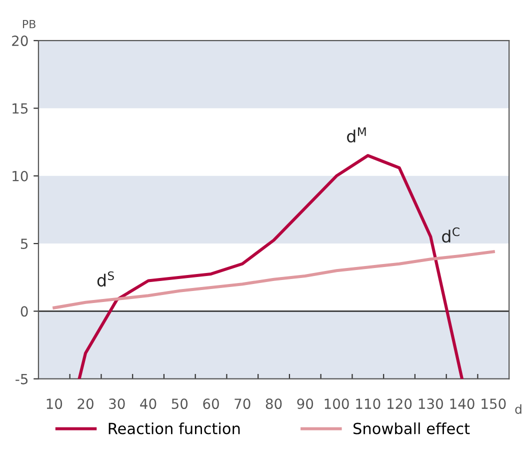 The width and height of the screenshot is (527, 451). What do you see at coordinates (22, 379) in the screenshot?
I see `y-tick-label: -5` at bounding box center [22, 379].